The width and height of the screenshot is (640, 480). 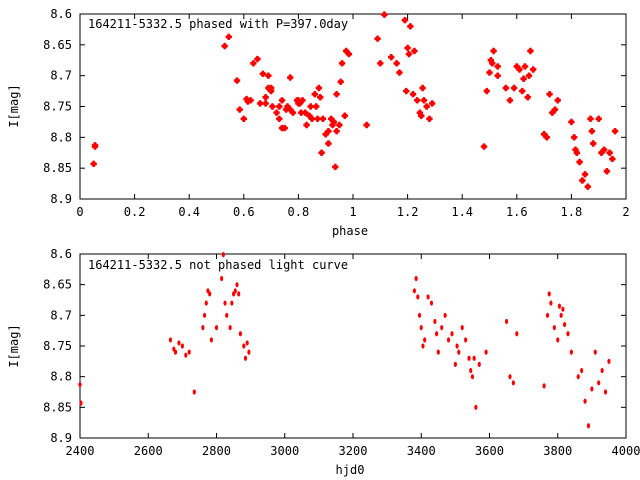 What do you see at coordinates (218, 265) in the screenshot?
I see `unphased-plot-title: 164211-5332.5 not phased light curve` at bounding box center [218, 265].